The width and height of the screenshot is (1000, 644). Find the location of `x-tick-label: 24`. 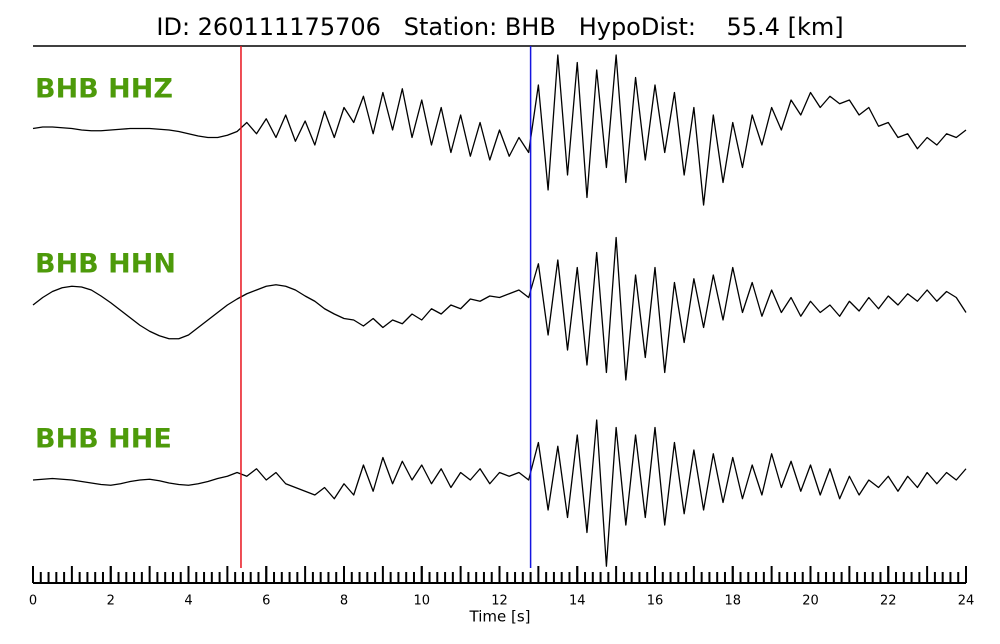

x-tick-label: 24 is located at coordinates (966, 601).